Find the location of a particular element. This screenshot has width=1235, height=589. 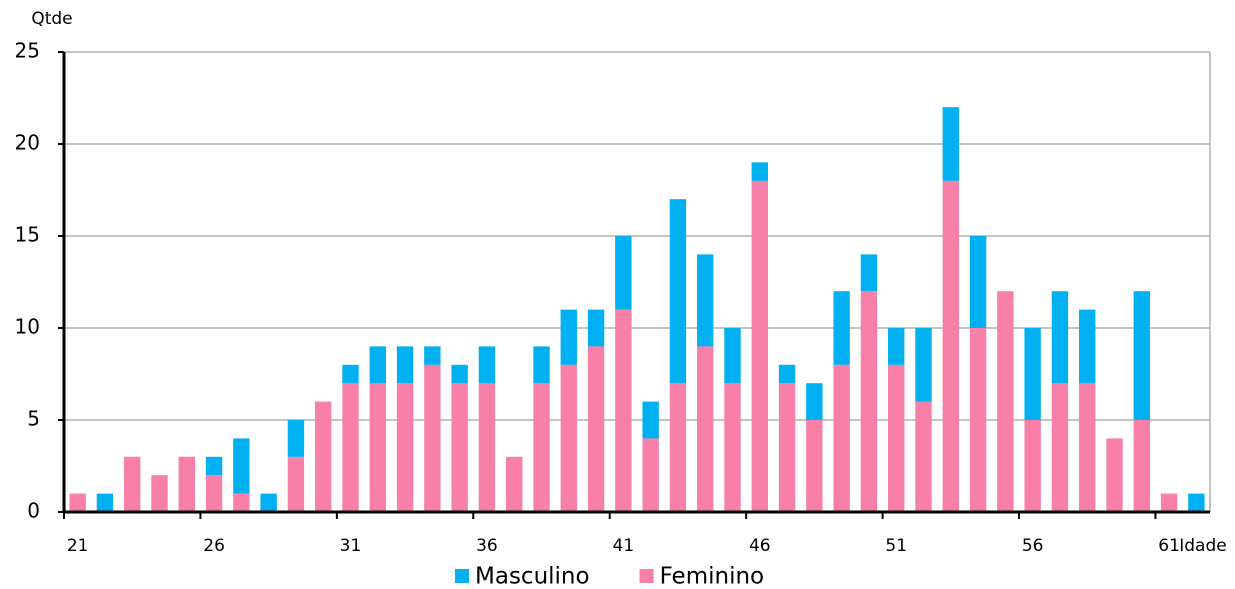

y-tick-label: 15 is located at coordinates (27, 235).